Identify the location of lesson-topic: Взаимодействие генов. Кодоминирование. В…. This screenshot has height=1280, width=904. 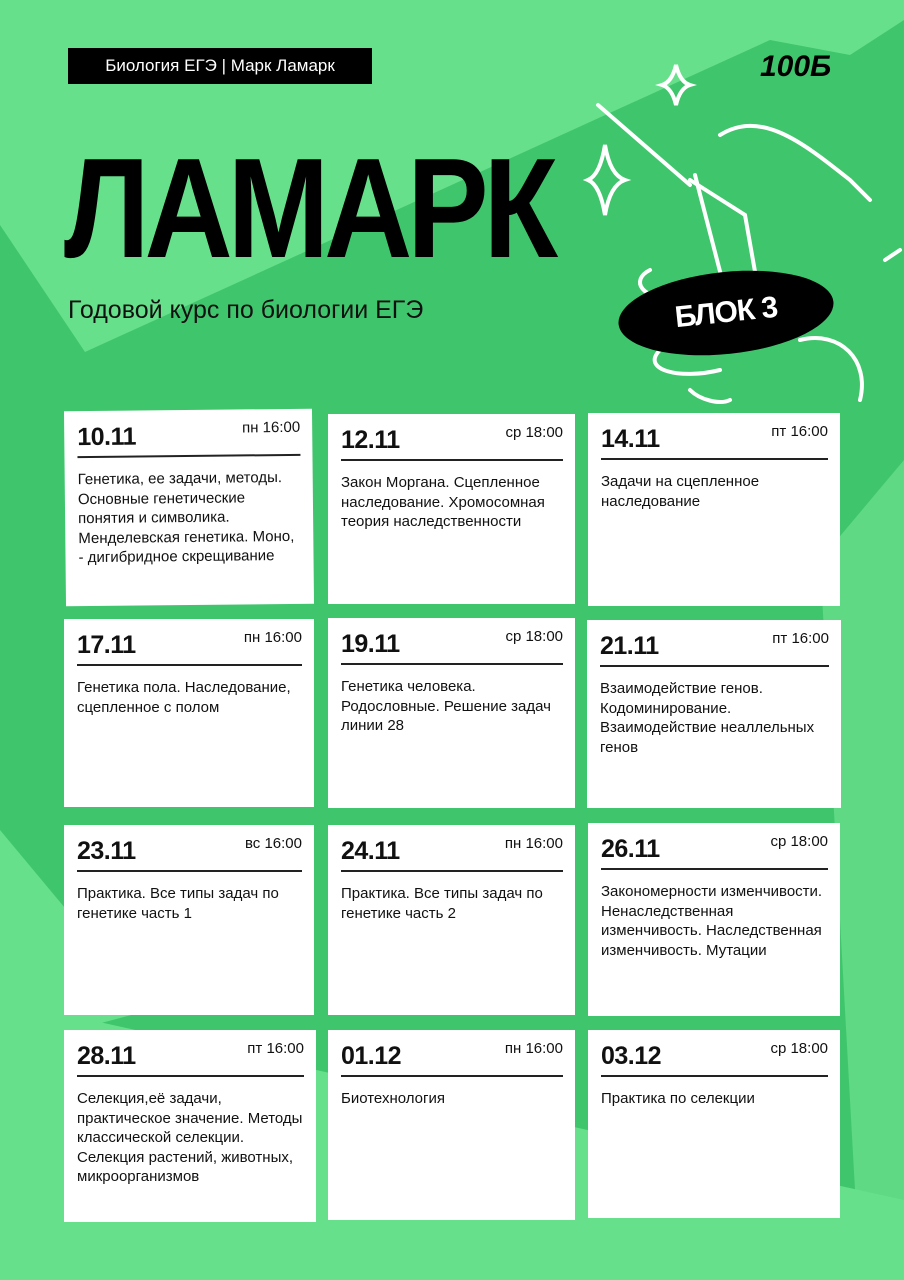
(707, 718).